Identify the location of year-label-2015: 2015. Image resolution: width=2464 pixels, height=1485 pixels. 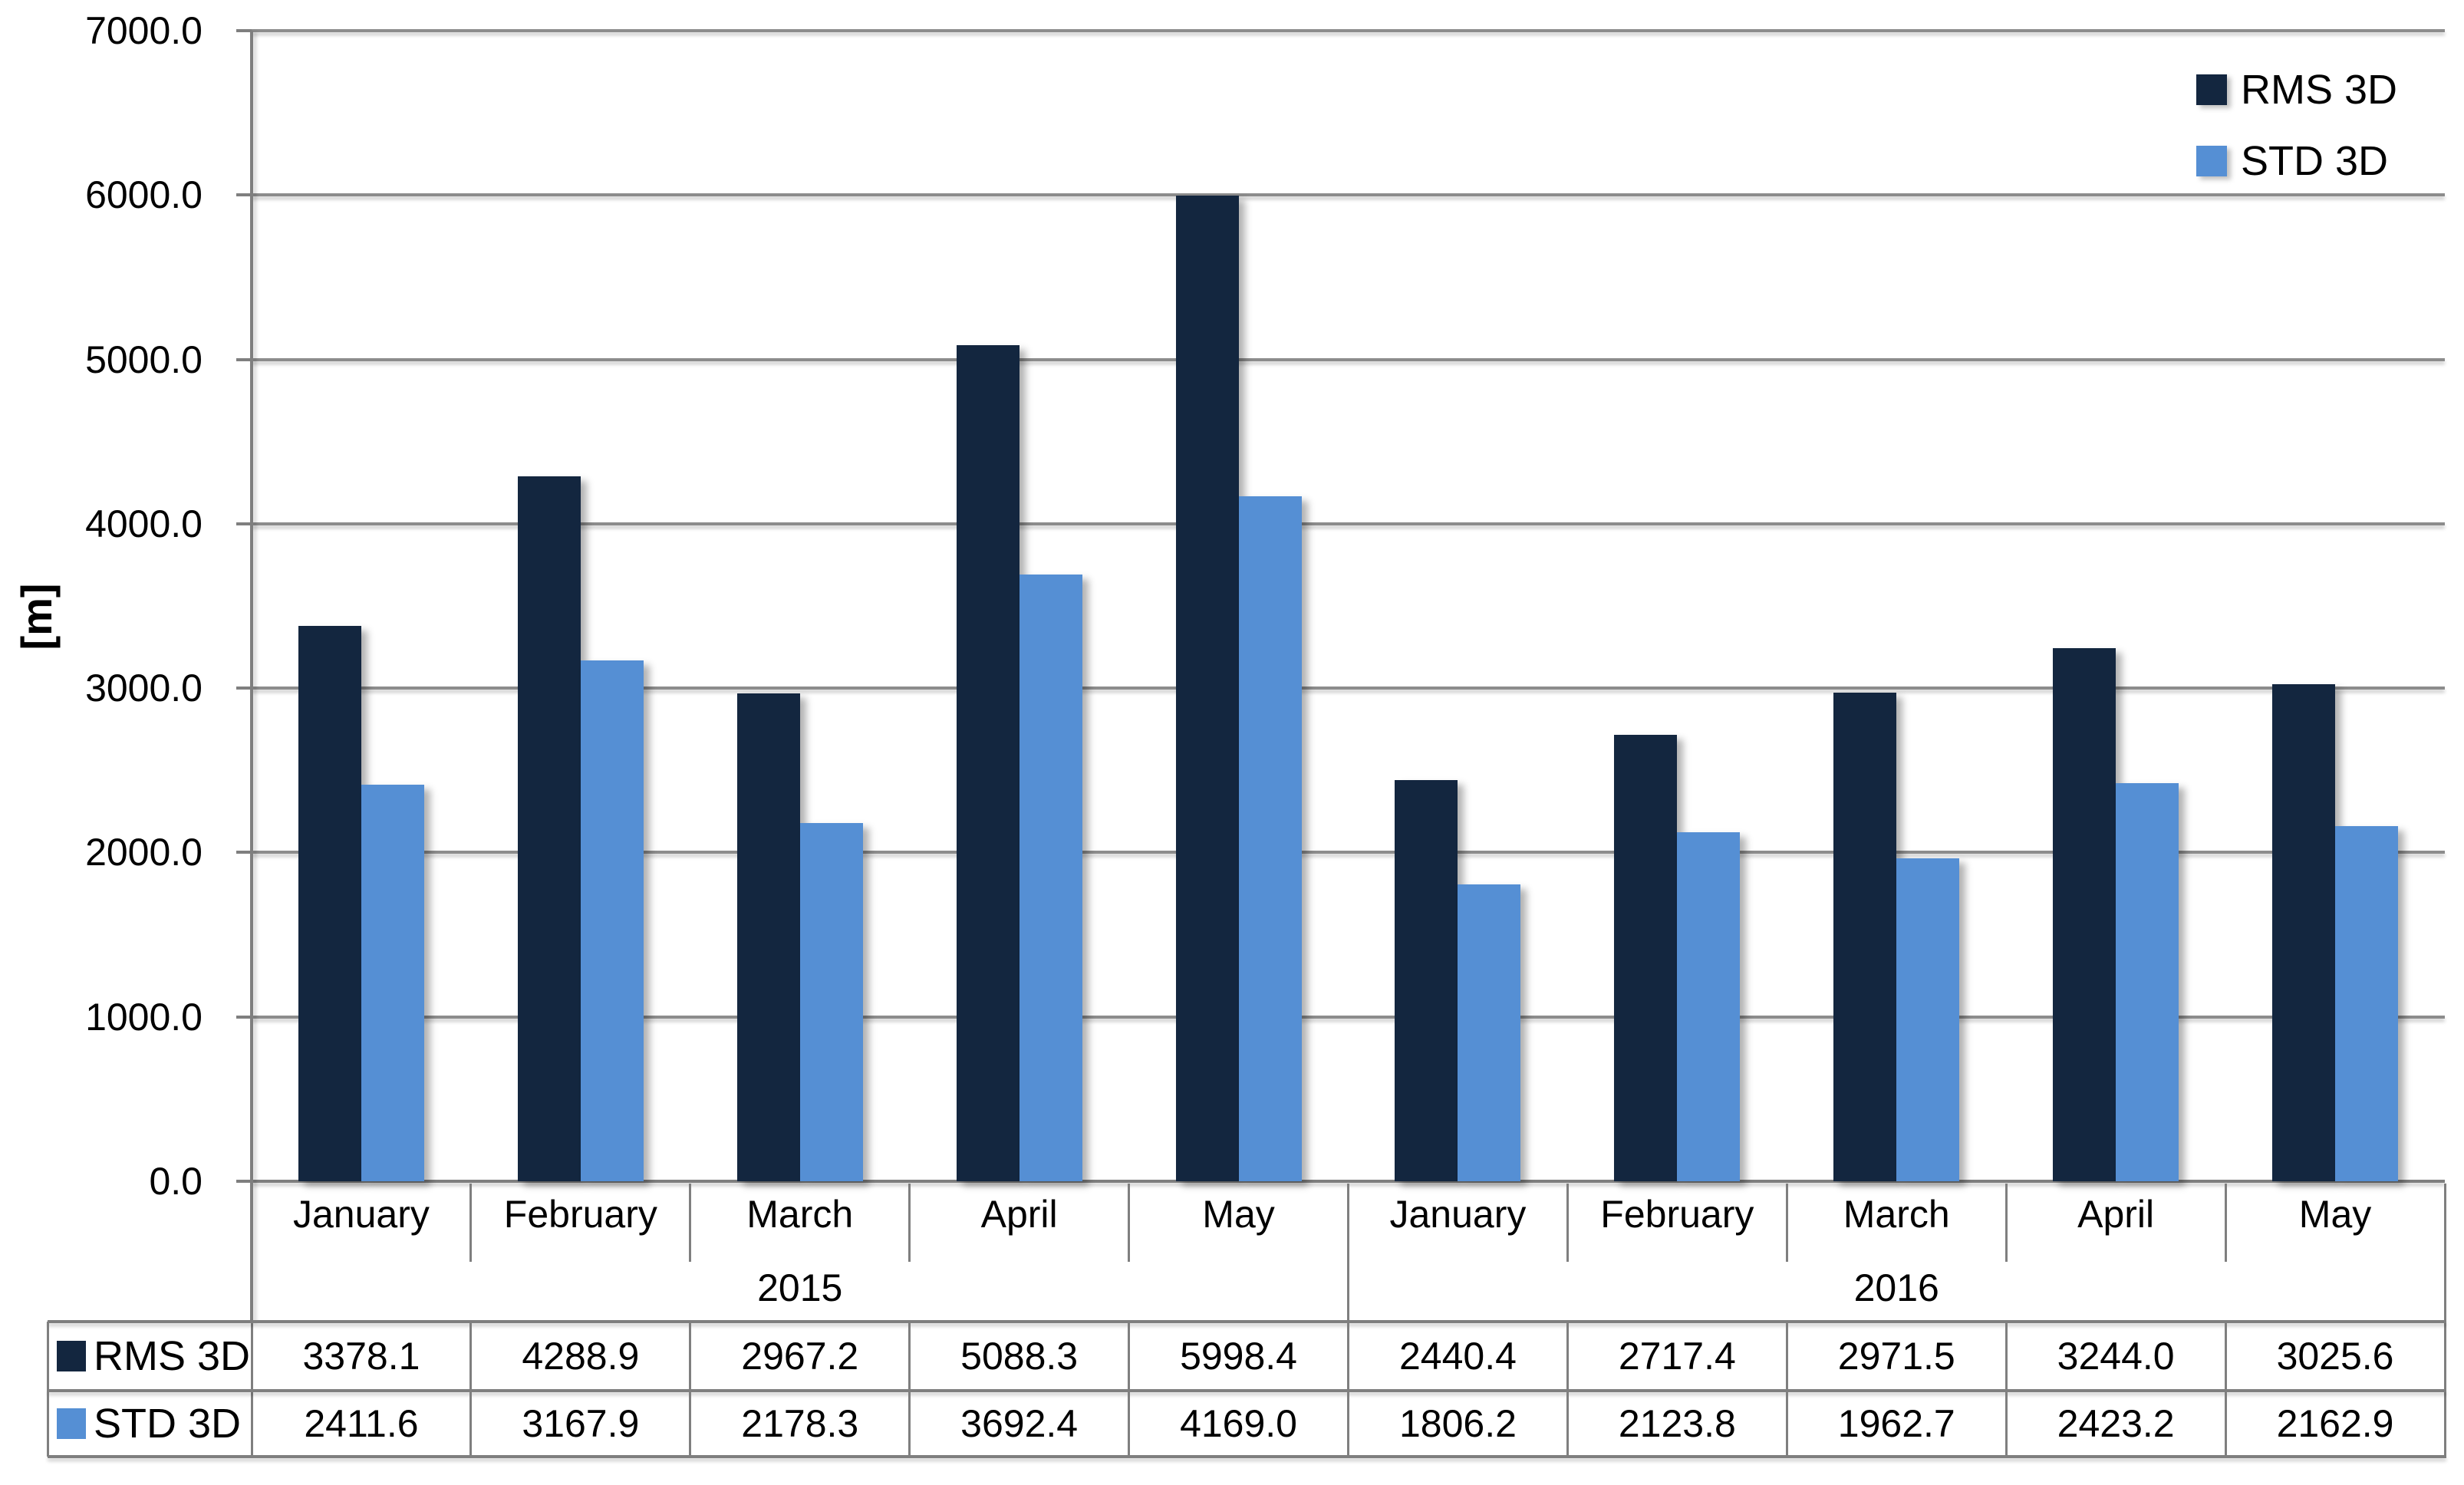
(800, 1288).